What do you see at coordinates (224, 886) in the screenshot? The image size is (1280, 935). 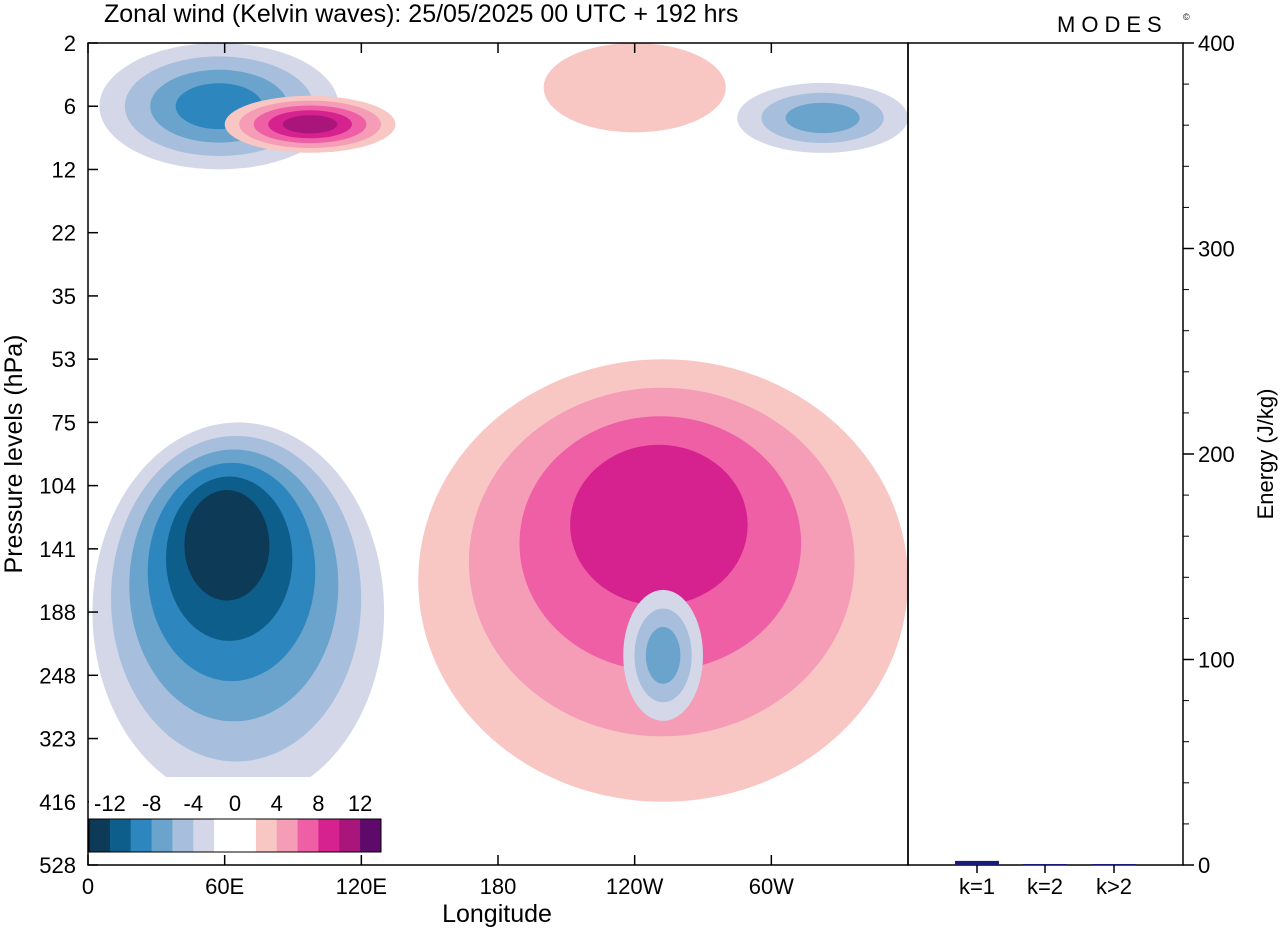 I see `x-tick-label: 60E` at bounding box center [224, 886].